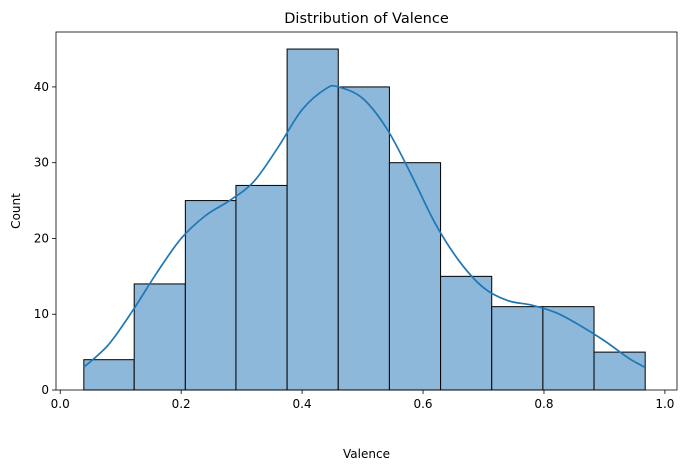 The image size is (686, 470). Describe the element at coordinates (41, 163) in the screenshot. I see `y-tick-label: 30` at that location.